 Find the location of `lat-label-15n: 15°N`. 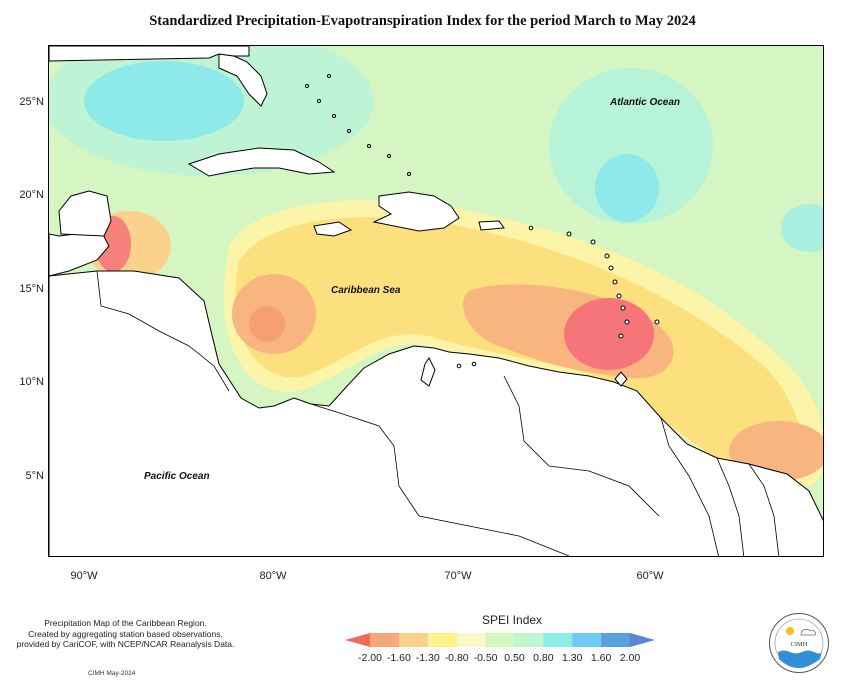

lat-label-15n: 15°N is located at coordinates (31, 289).